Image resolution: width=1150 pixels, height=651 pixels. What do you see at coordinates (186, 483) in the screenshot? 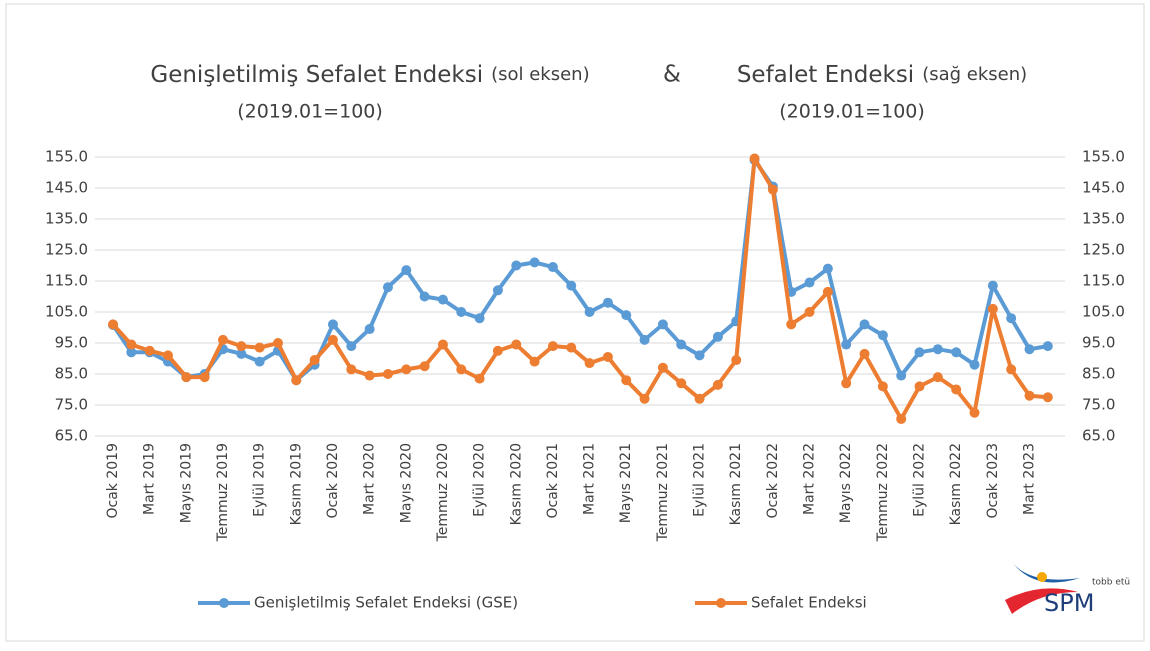
I see `x-tick-label: Mayıs 2019` at bounding box center [186, 483].